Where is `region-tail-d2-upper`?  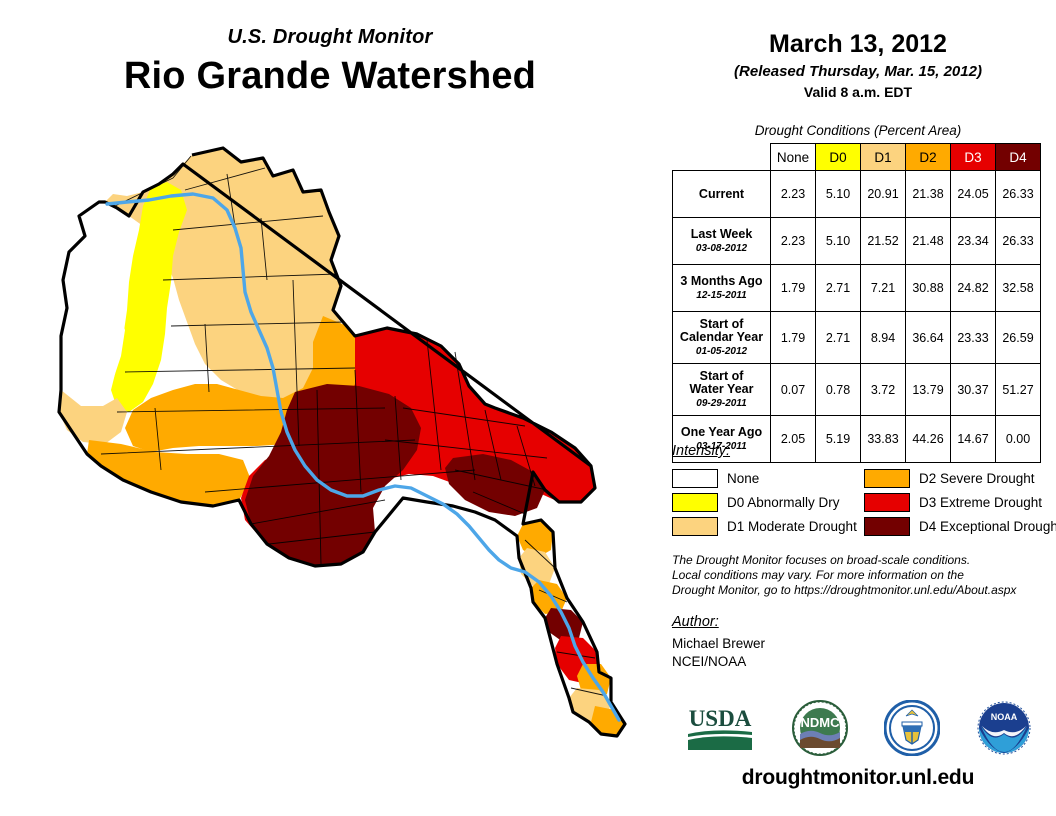 region-tail-d2-upper is located at coordinates (535, 539).